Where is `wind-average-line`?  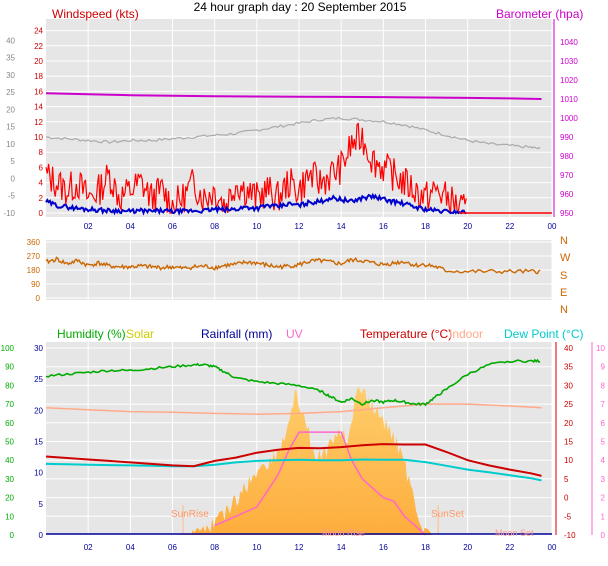
wind-average-line is located at coordinates (256, 204).